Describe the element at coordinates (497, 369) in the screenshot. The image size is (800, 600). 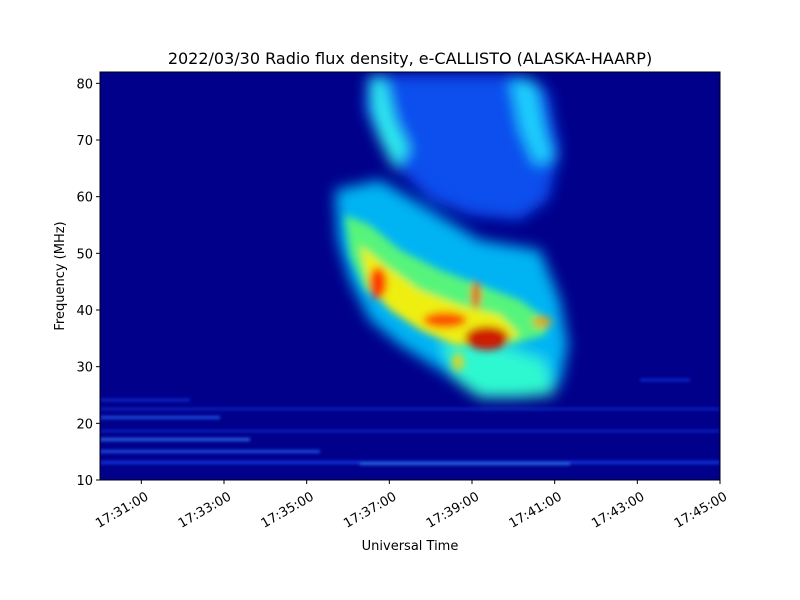
I see `burst-lower-tail` at that location.